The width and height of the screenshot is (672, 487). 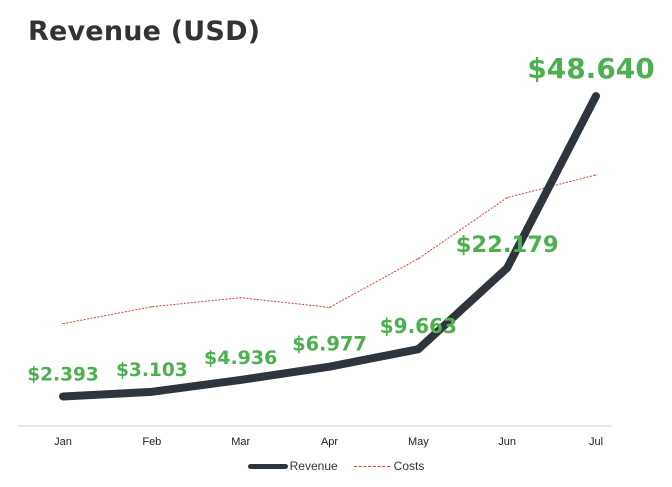 I want to click on x-tick-label: Apr, so click(x=329, y=442).